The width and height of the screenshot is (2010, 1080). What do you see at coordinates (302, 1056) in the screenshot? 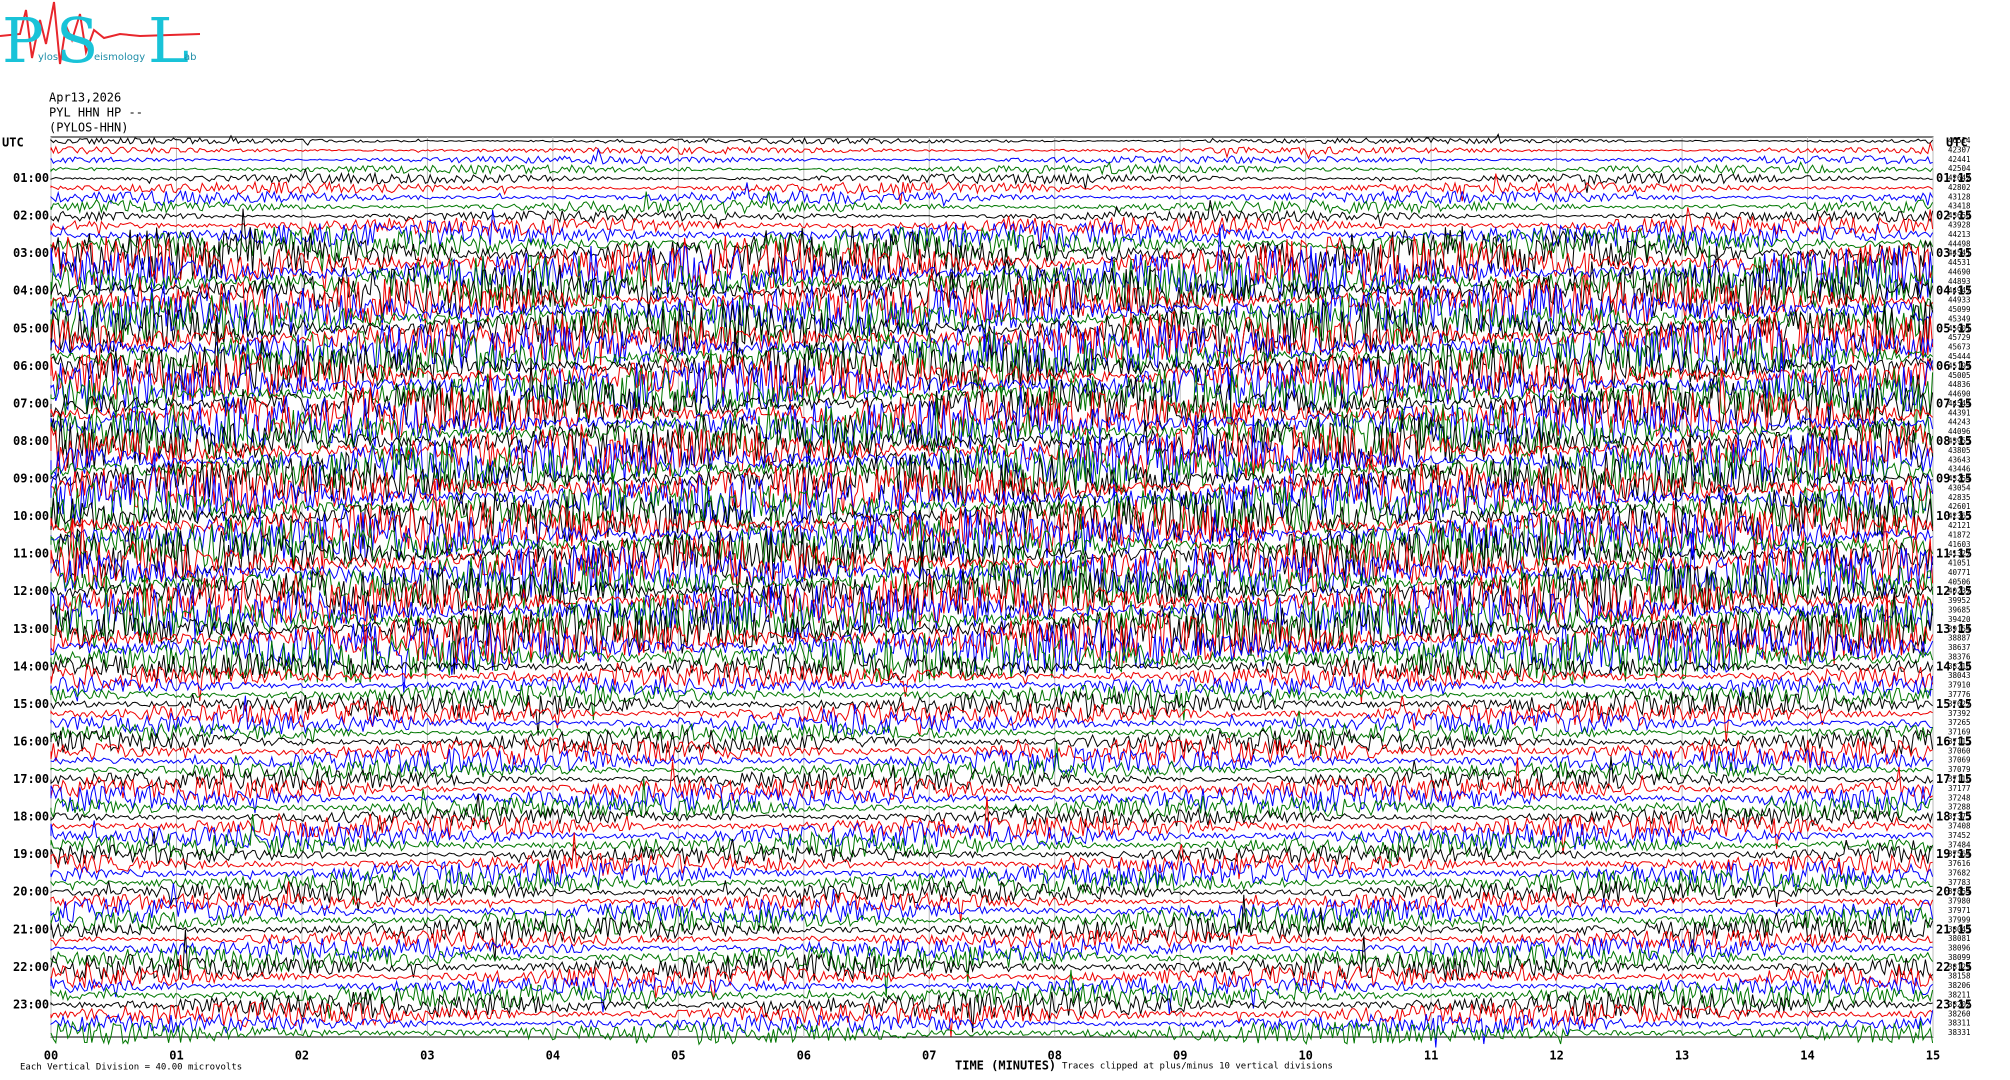
I see `x-tick-label: 02` at bounding box center [302, 1056].